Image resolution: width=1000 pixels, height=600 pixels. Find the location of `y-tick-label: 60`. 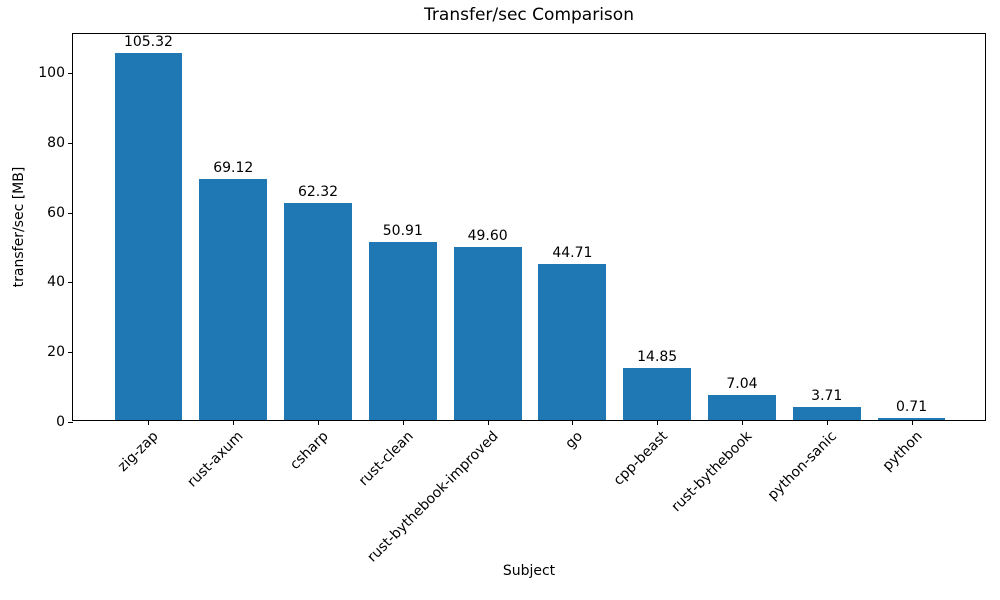

y-tick-label: 60 is located at coordinates (56, 212).